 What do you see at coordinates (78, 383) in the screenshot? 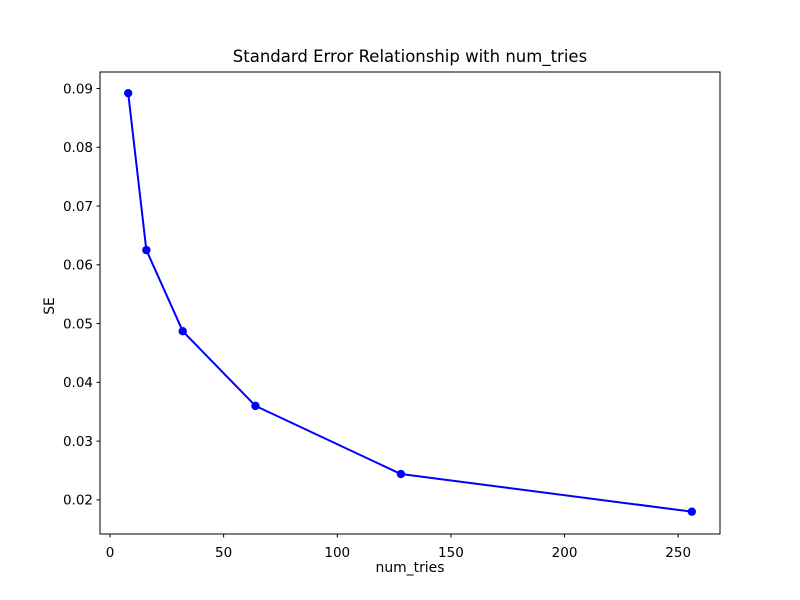
I see `y-tick-label: 0.04` at bounding box center [78, 383].